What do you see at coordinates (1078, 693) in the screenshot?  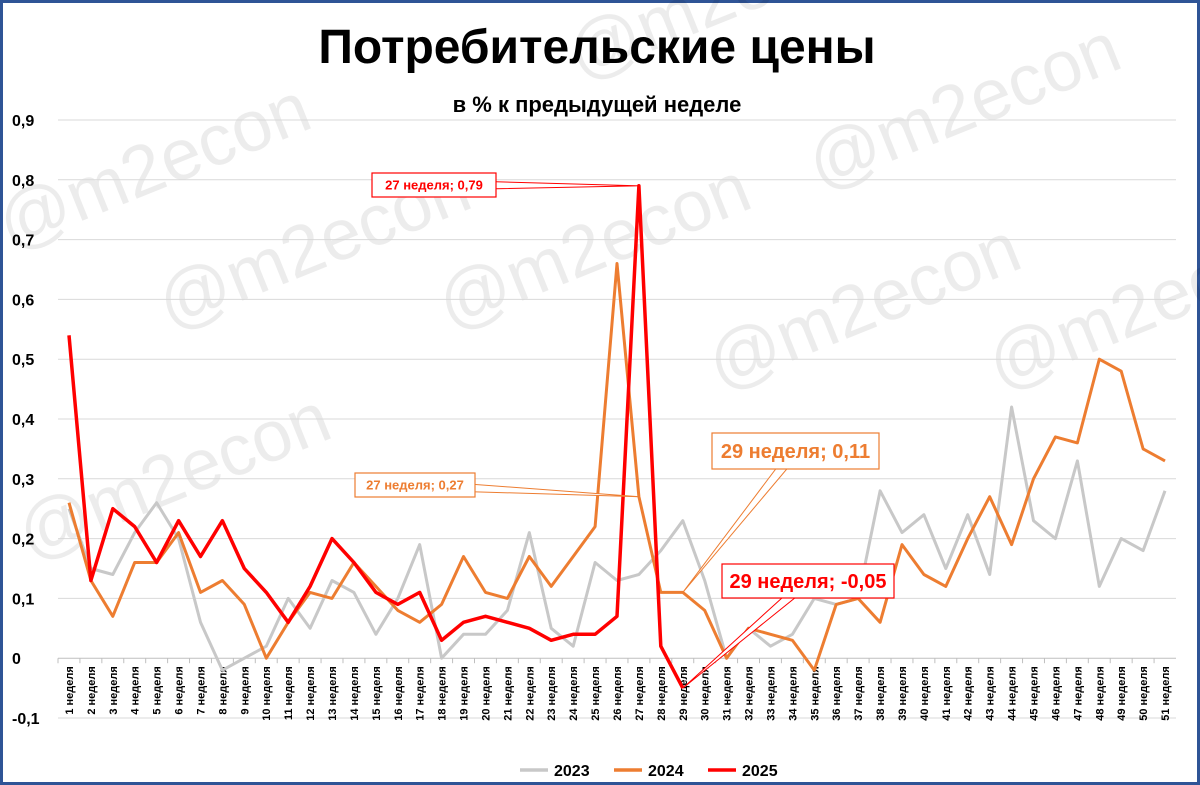 I see `x-tick-label: 47 неделя` at bounding box center [1078, 693].